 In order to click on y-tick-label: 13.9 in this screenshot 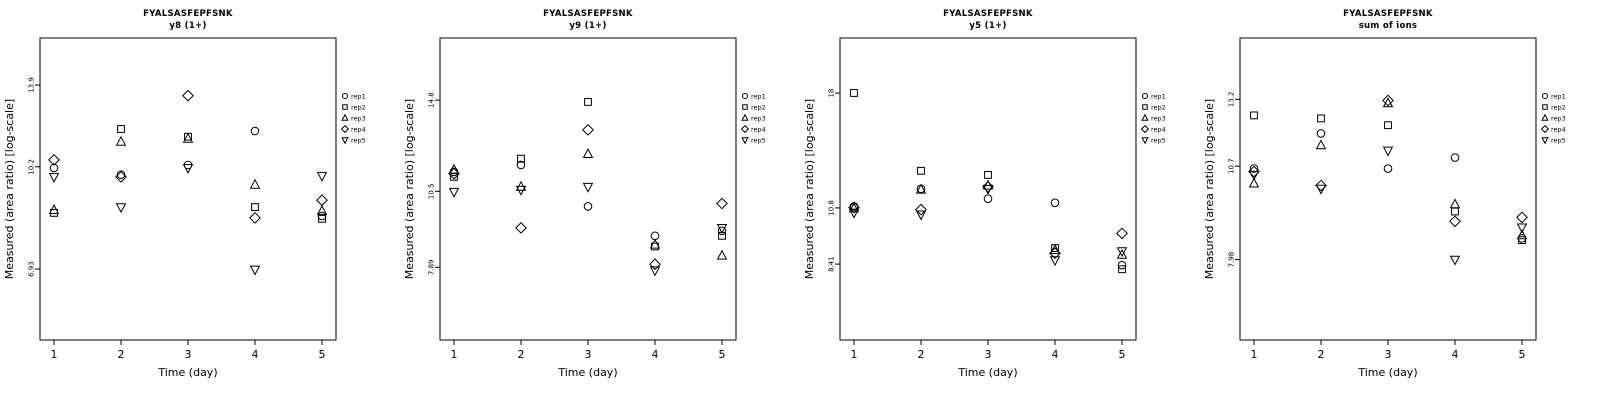, I will do `click(32, 85)`.